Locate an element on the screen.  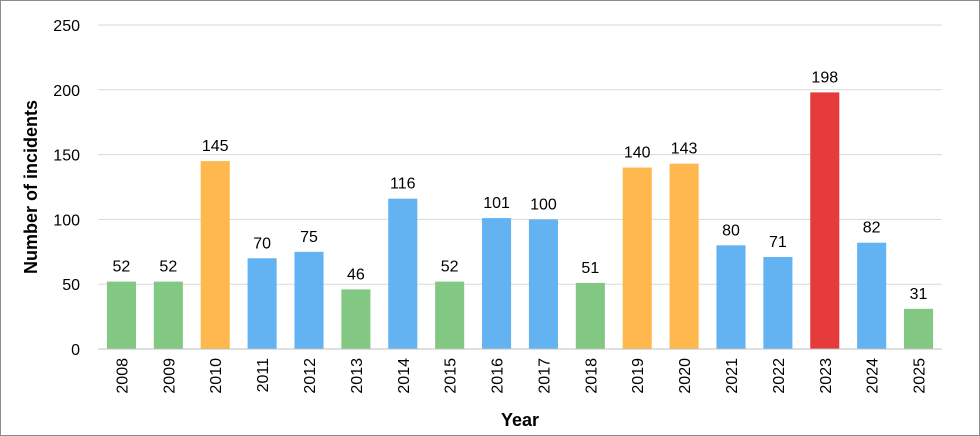
data-label-2023: 198 is located at coordinates (824, 77).